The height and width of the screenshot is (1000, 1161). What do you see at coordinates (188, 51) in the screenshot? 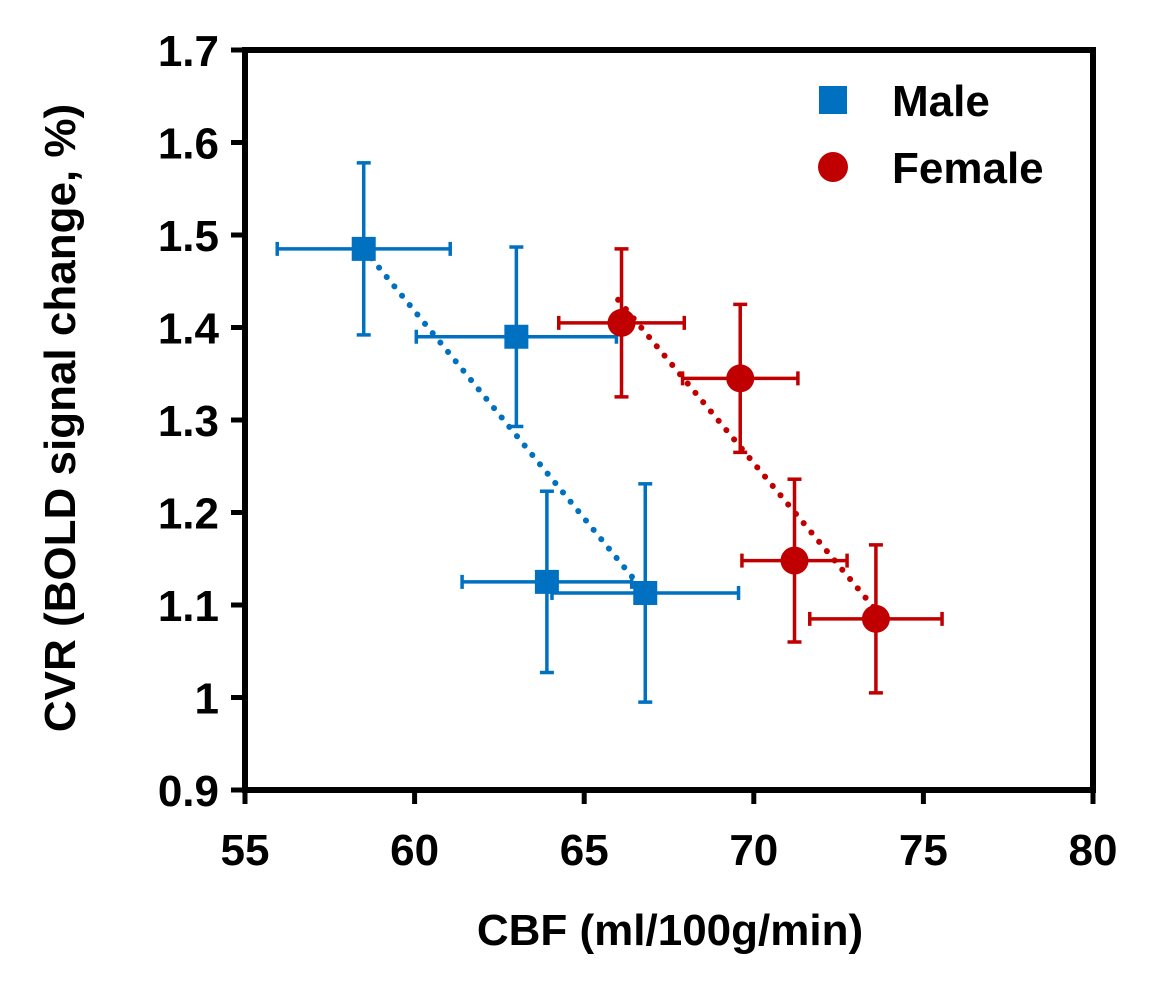
I see `y-tick-label: 1.7` at bounding box center [188, 51].